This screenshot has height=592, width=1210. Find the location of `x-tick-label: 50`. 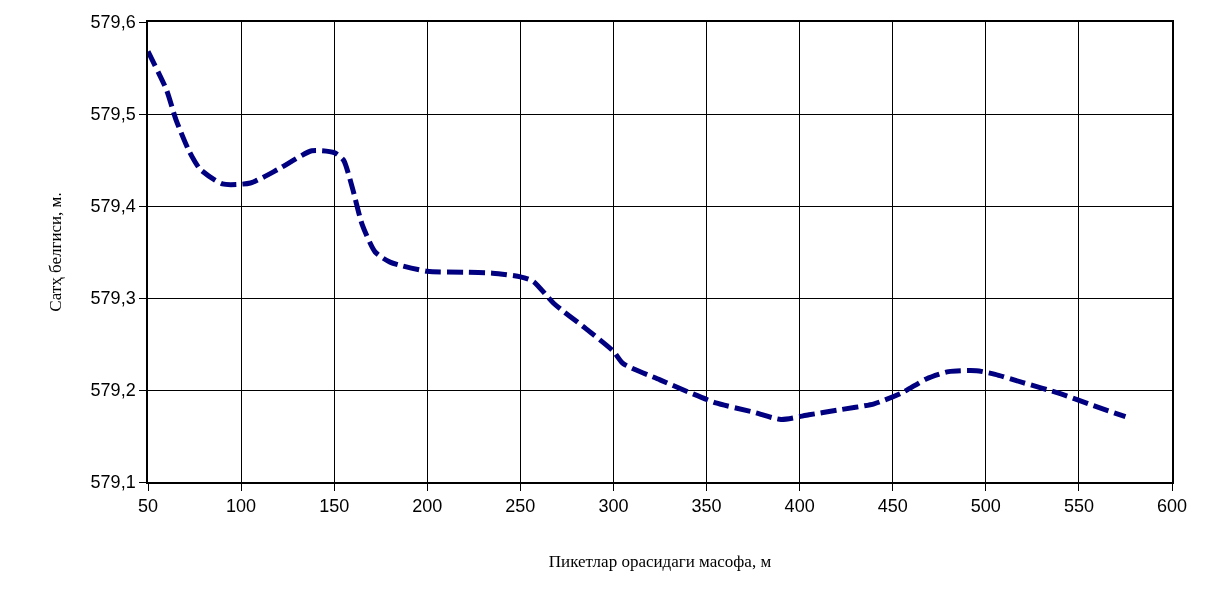

x-tick-label: 50 is located at coordinates (148, 506).